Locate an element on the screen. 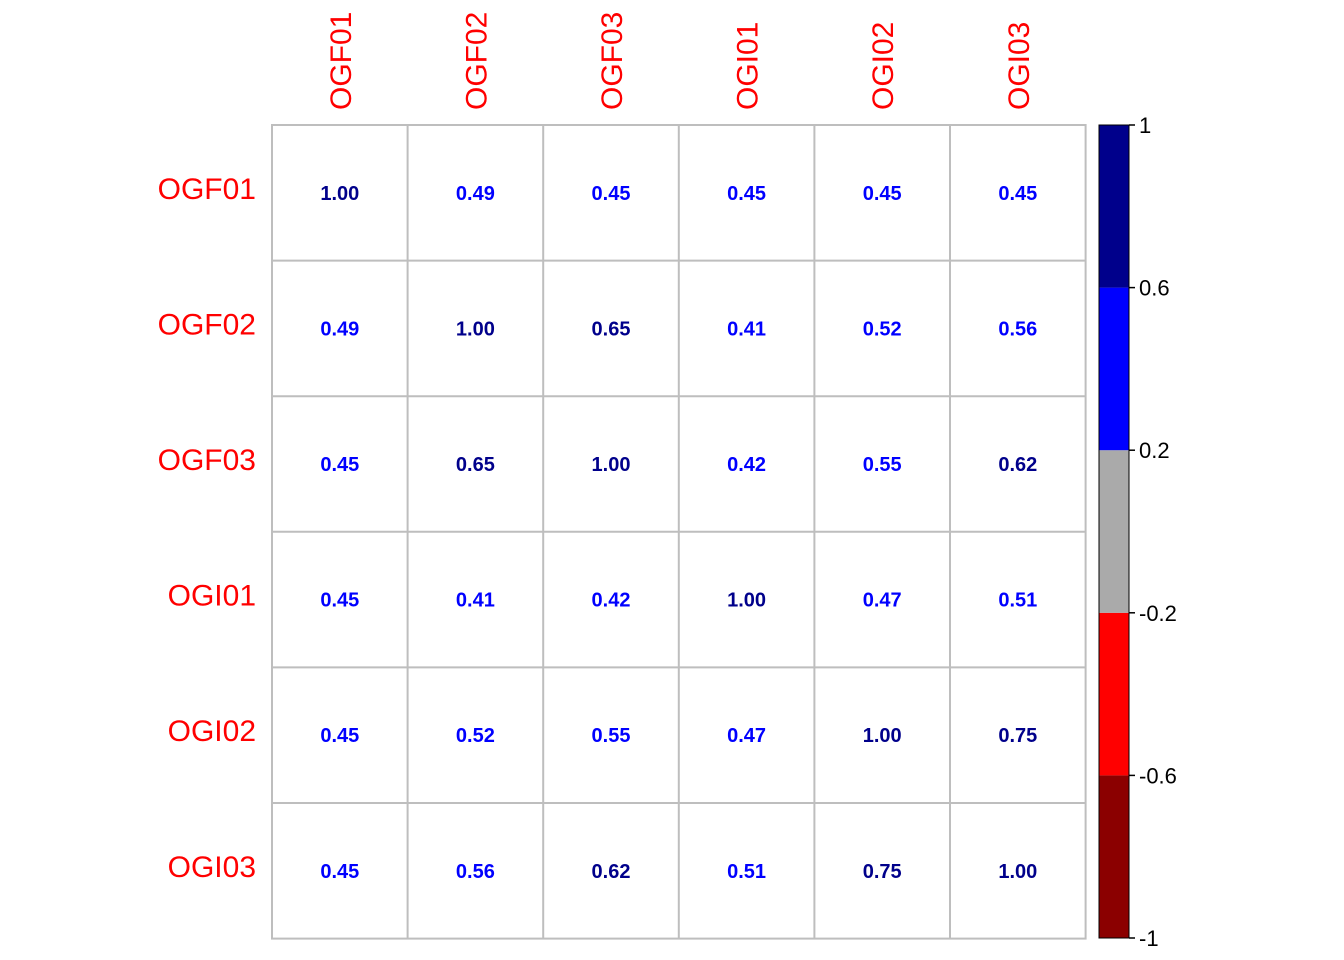 The image size is (1344, 960). cell-value-ogf03-ogf03: 1.00 is located at coordinates (611, 465).